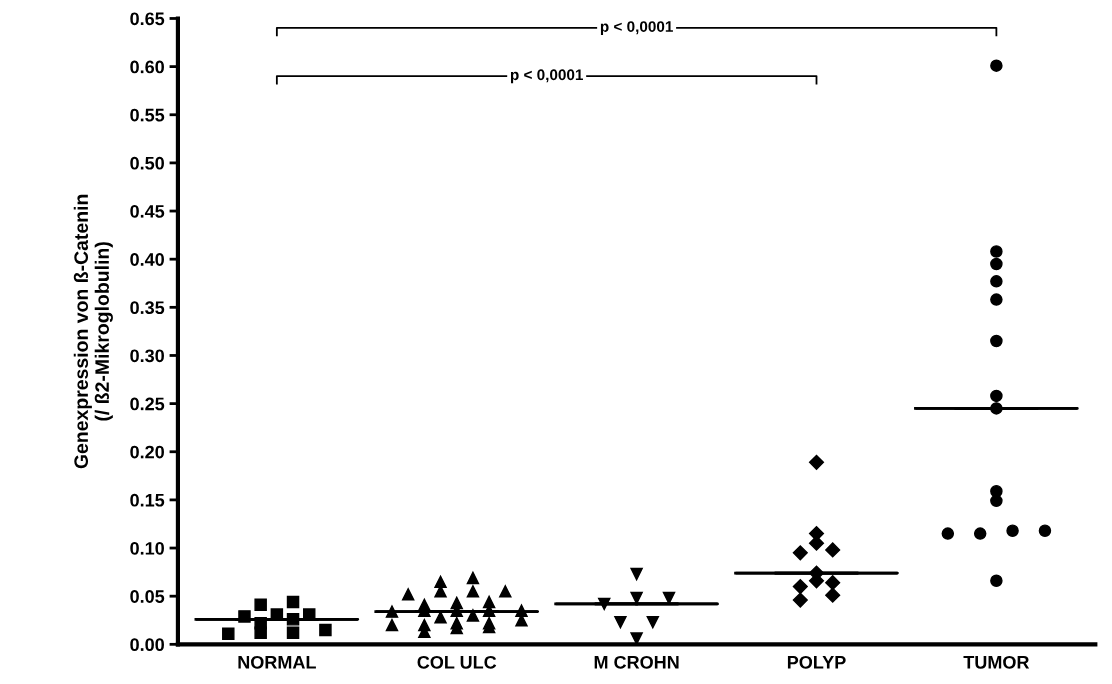 Image resolution: width=1112 pixels, height=684 pixels. I want to click on y-tick-label: 0.00, so click(147, 645).